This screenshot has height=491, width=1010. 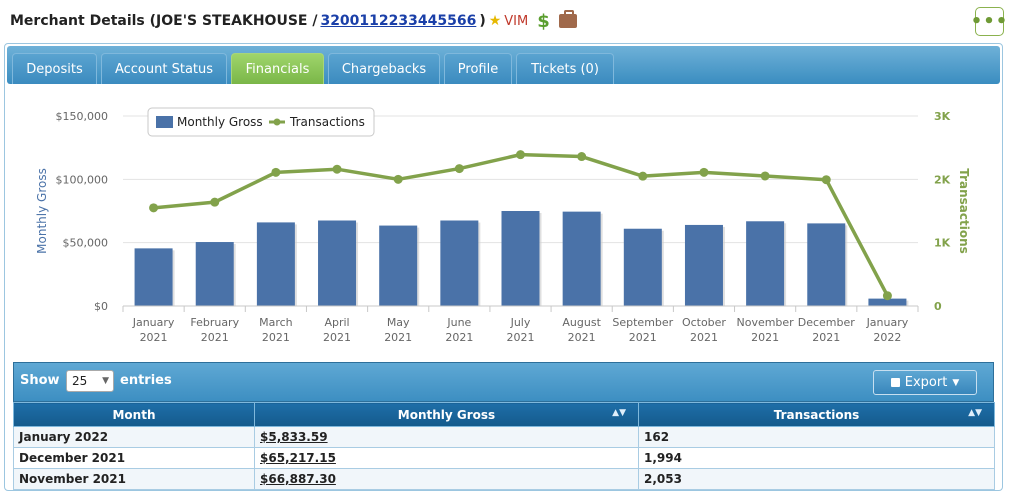 I want to click on tab-profile: Profile, so click(x=478, y=68).